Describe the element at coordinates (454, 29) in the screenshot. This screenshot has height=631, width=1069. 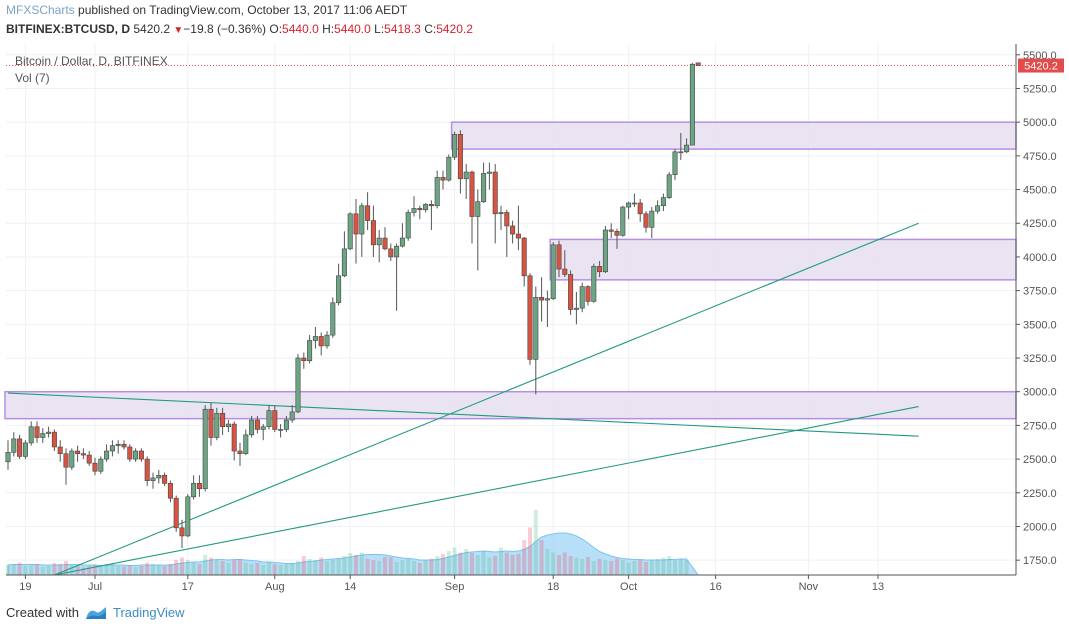
I see `close-value: 5420.2` at that location.